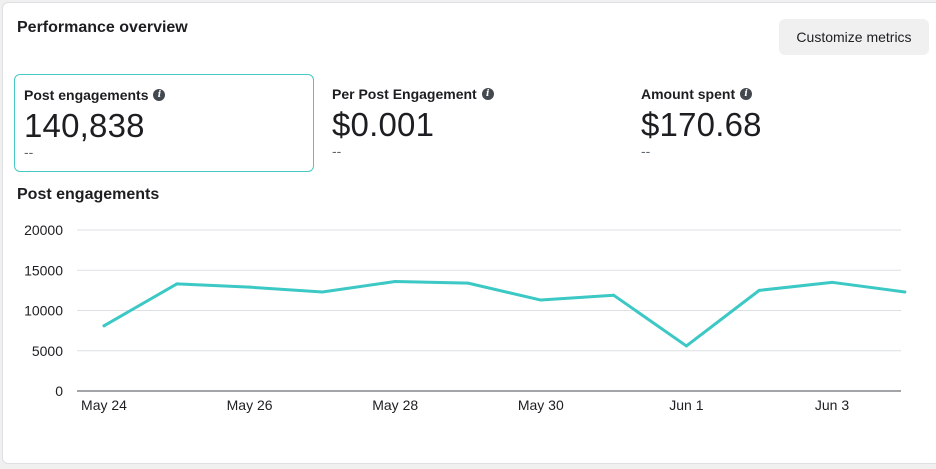 The width and height of the screenshot is (936, 469). I want to click on x-tick-label: May 30, so click(541, 405).